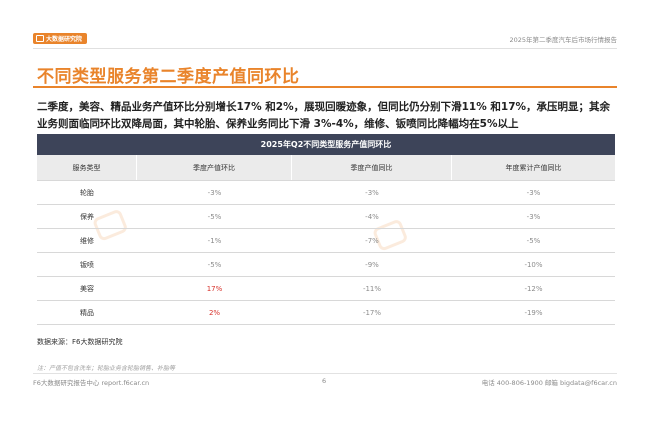  What do you see at coordinates (372, 167) in the screenshot?
I see `column-header-yoy: 季度产值同比` at bounding box center [372, 167].